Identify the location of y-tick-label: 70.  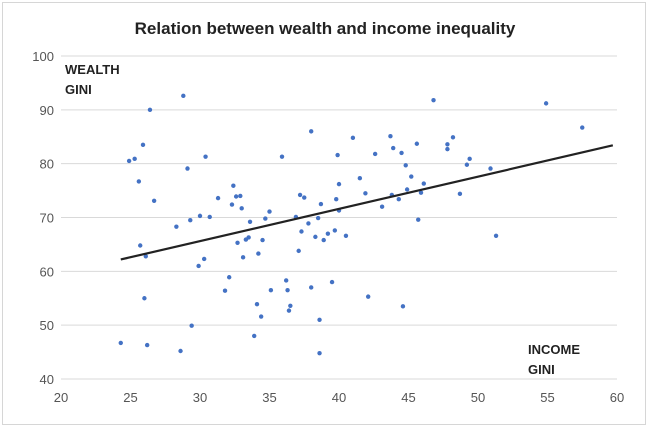
(47, 218).